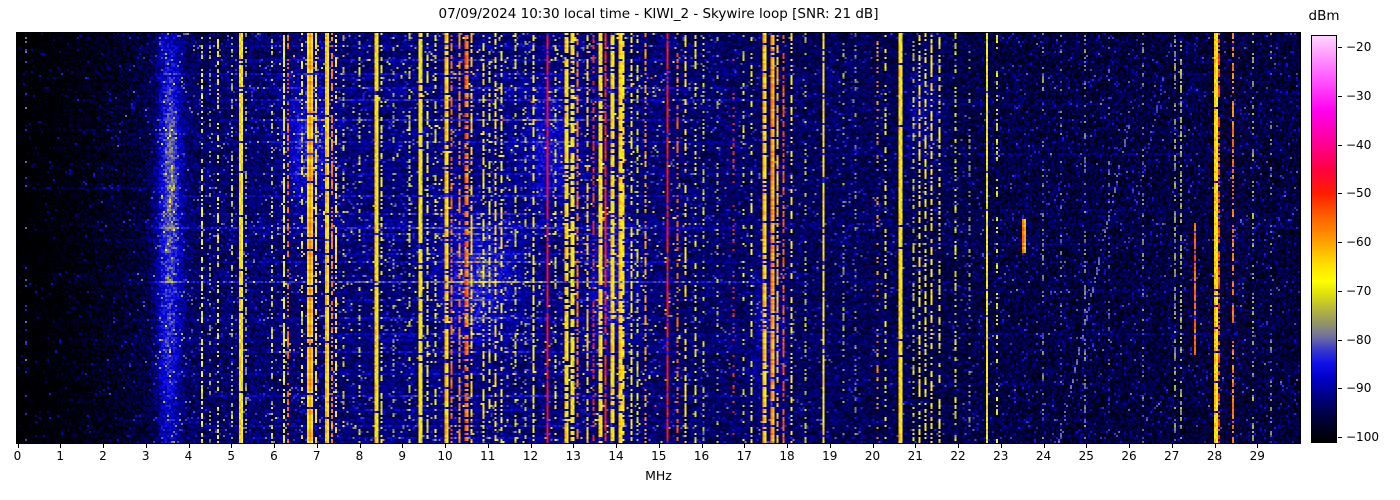 The height and width of the screenshot is (500, 1400). I want to click on colorbar-tick-label: −80, so click(1359, 339).